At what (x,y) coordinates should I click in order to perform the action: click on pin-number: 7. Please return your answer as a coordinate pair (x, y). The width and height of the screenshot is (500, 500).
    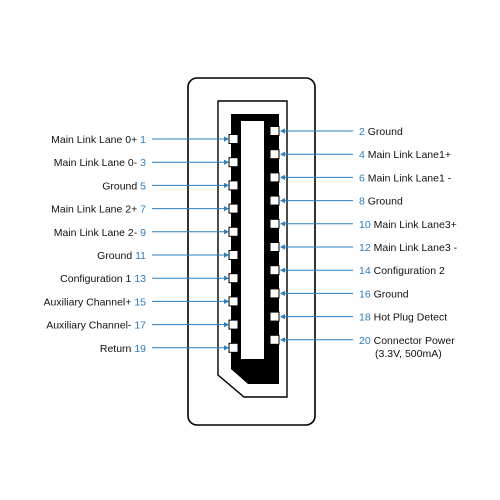
    Looking at the image, I should click on (143, 210).